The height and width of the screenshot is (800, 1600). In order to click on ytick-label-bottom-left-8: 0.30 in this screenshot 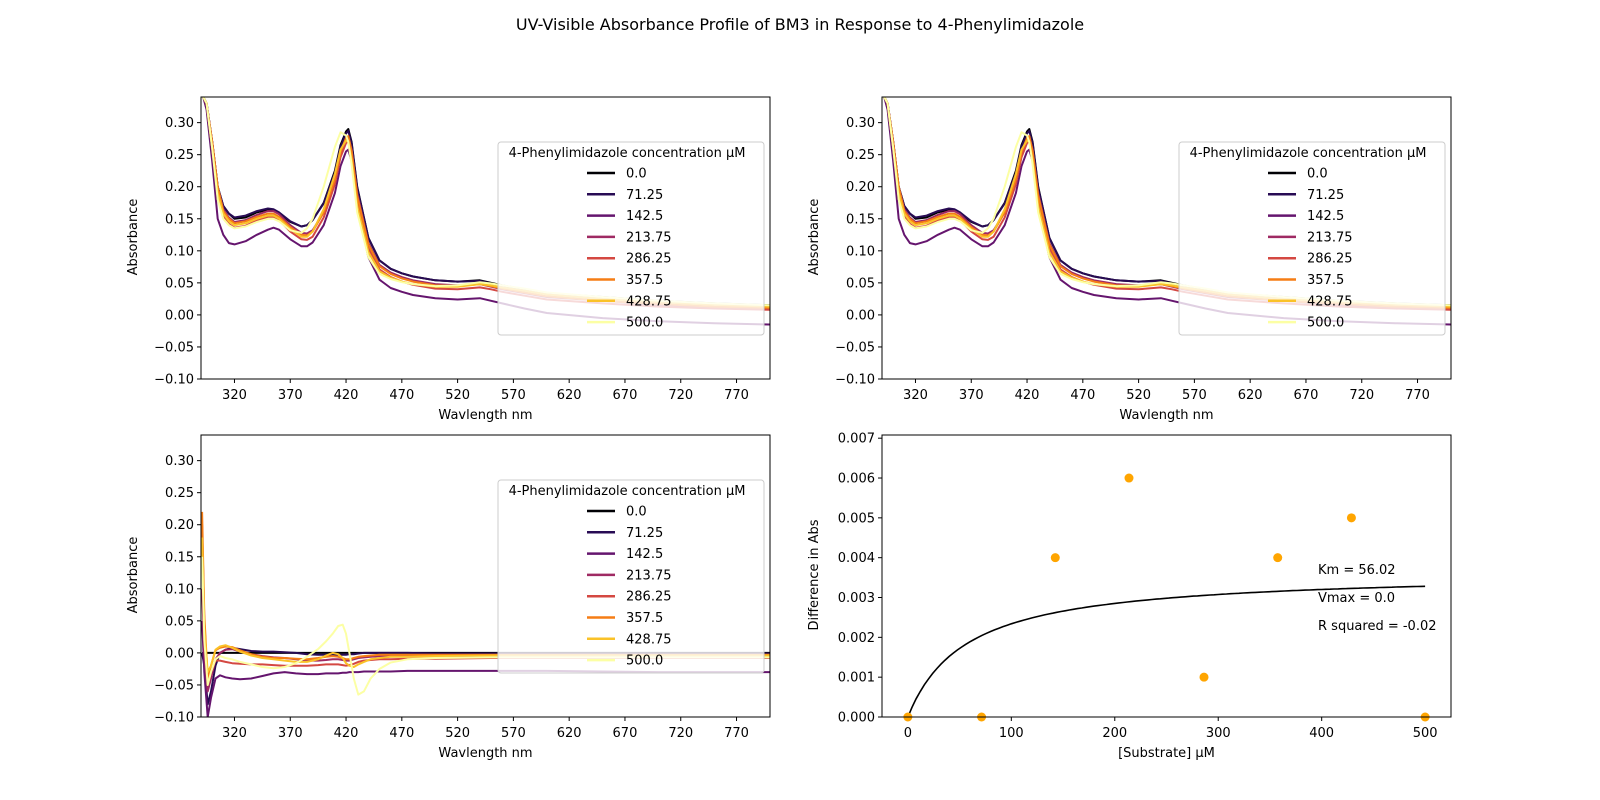, I will do `click(179, 461)`.